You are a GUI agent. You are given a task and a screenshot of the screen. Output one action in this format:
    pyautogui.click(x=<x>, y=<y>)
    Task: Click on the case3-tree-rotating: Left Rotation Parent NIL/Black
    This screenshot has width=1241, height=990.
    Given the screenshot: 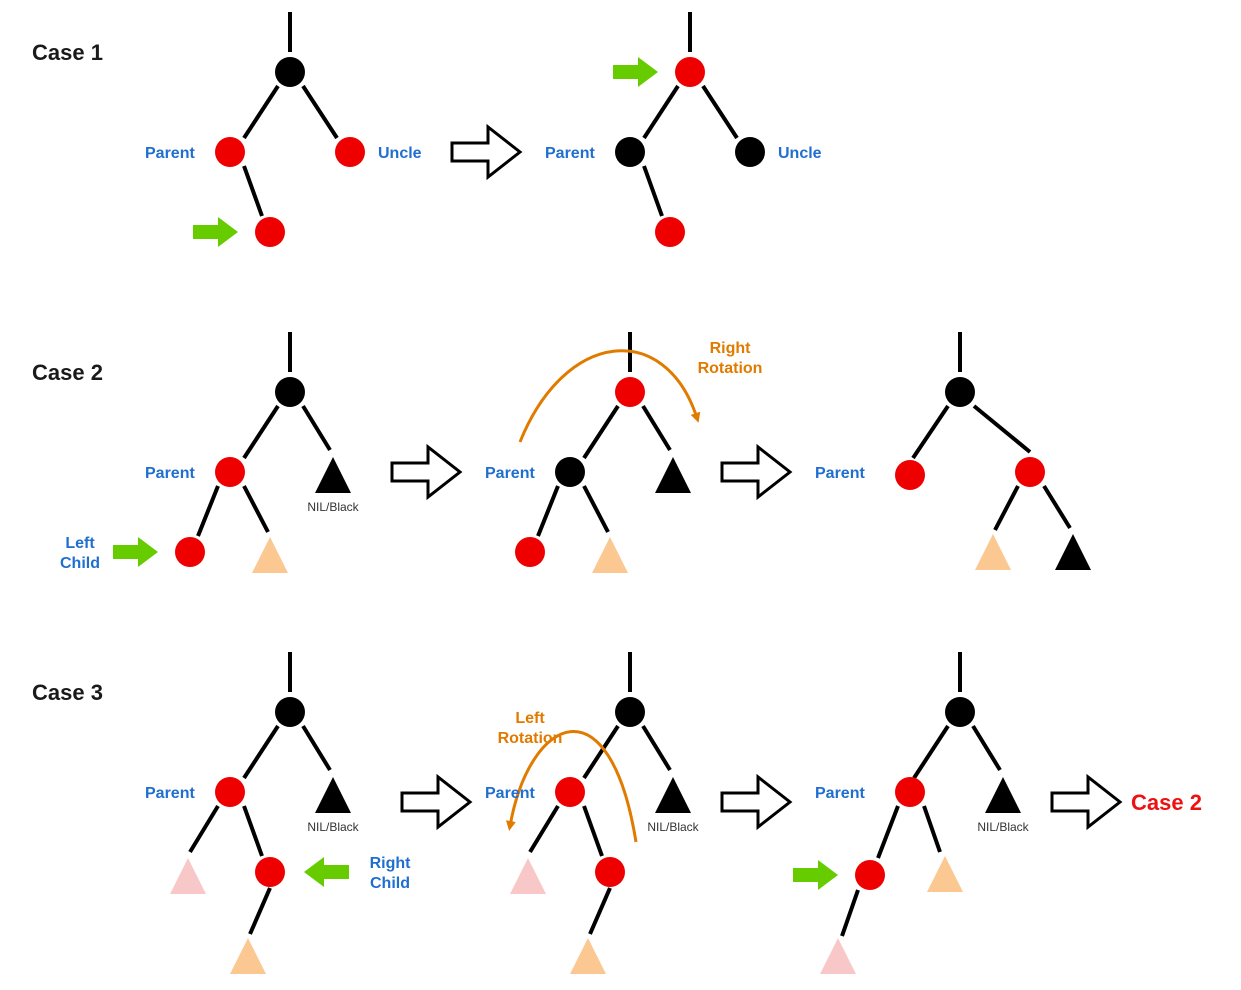 What is the action you would take?
    pyautogui.click(x=592, y=813)
    